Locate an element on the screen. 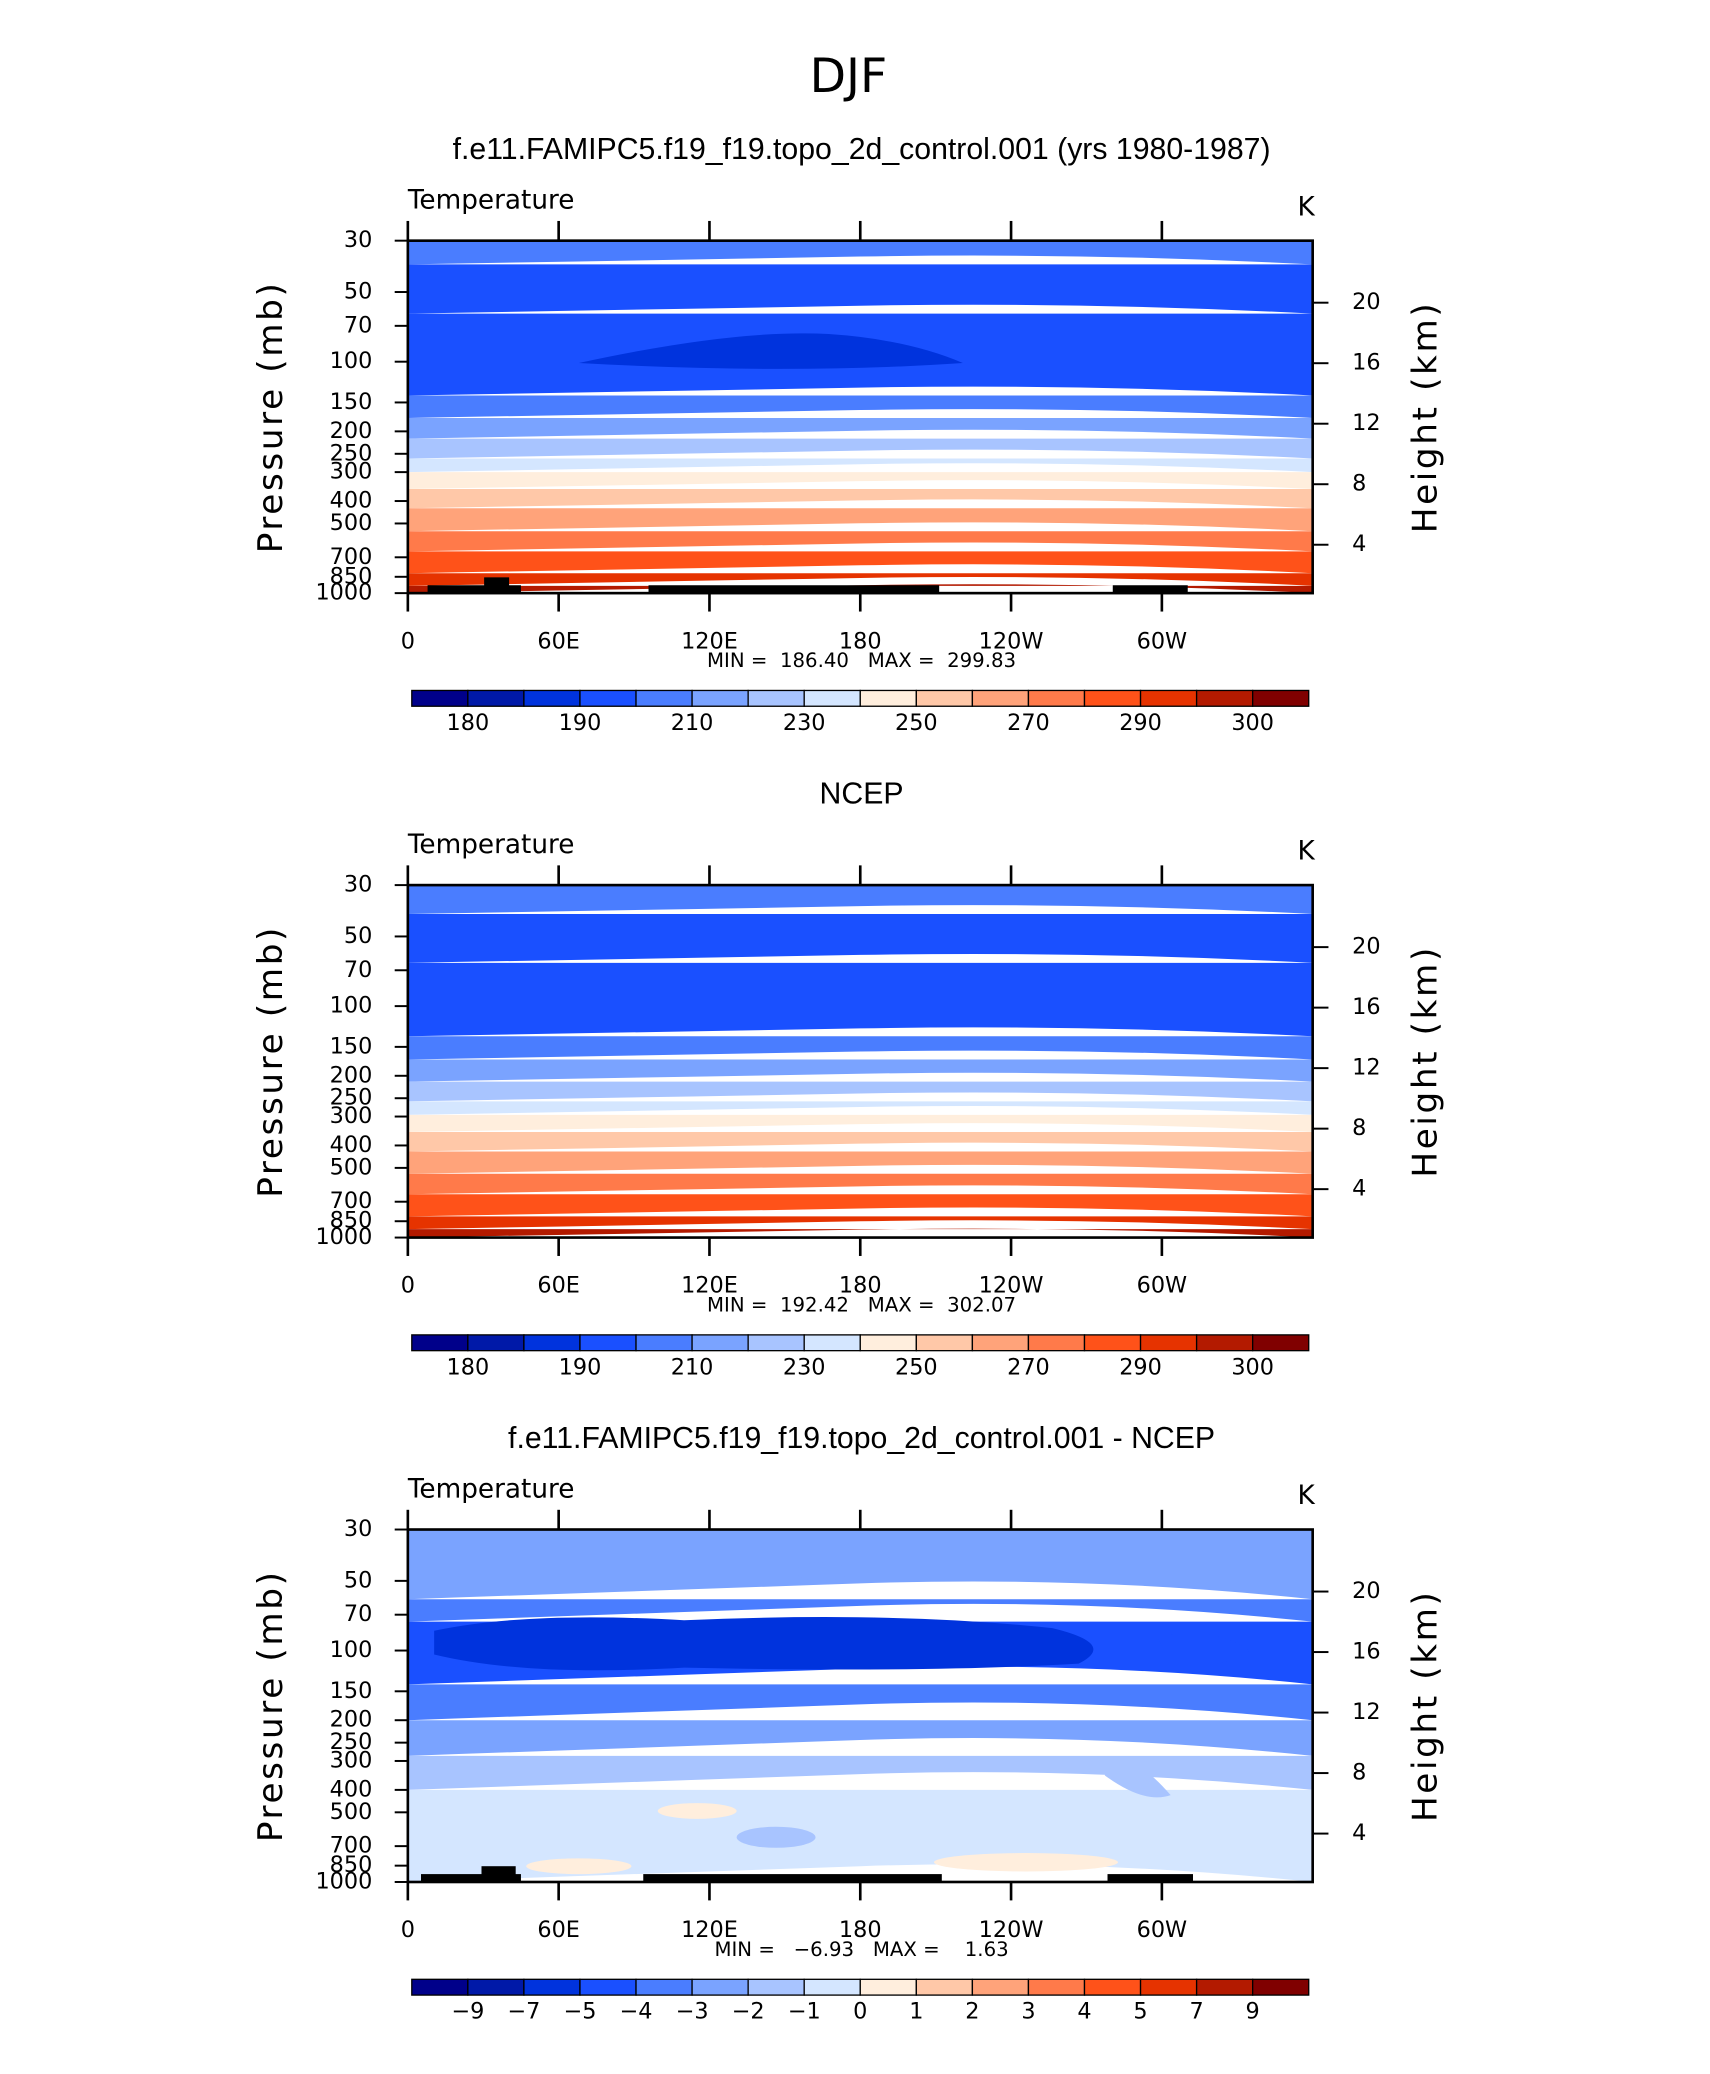 Image resolution: width=1710 pixels, height=2074 pixels. colorbar-label: −3 is located at coordinates (692, 2012).